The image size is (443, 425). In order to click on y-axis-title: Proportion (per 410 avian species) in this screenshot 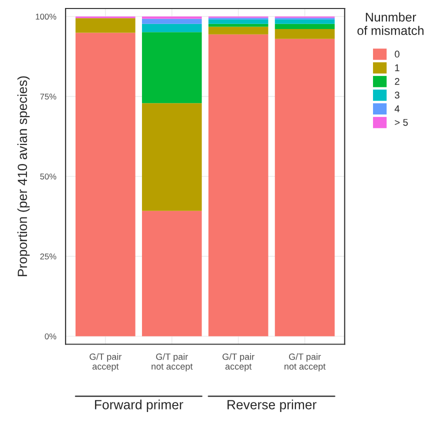, I will do `click(23, 176)`.